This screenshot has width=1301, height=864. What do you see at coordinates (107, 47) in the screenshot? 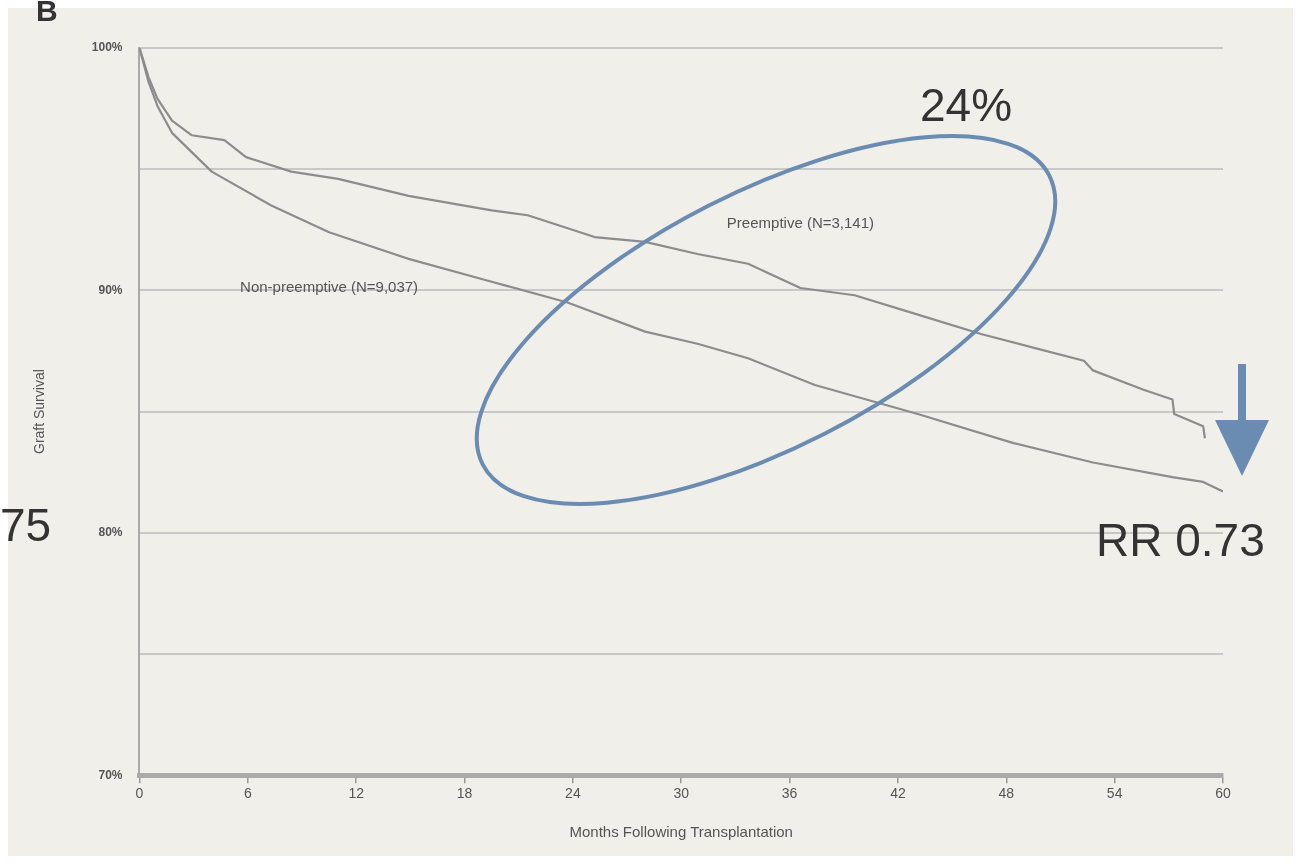
I see `y-tick-label: 100%` at bounding box center [107, 47].